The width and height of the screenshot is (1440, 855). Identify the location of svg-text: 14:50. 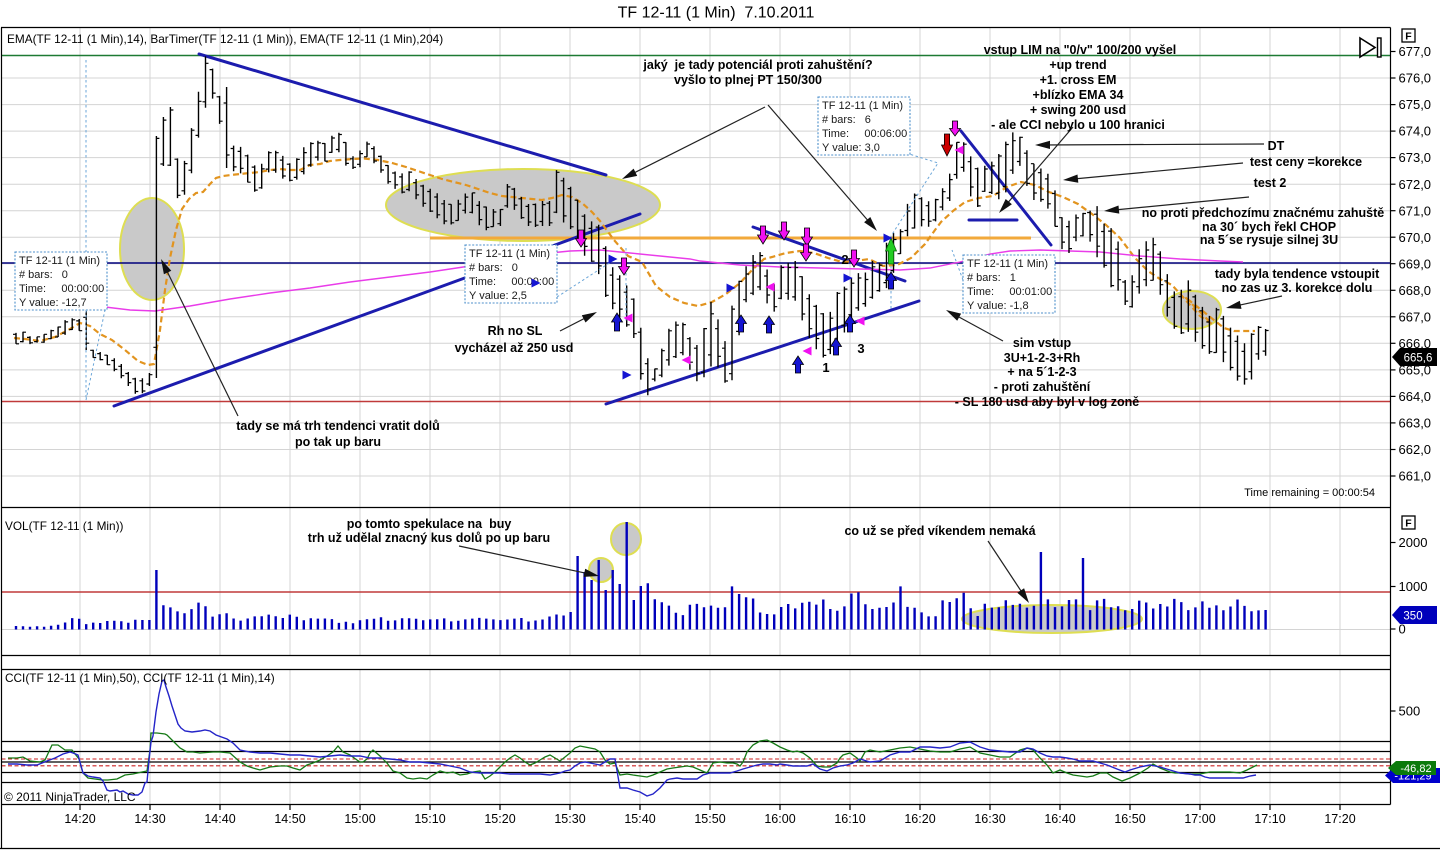
(289, 819).